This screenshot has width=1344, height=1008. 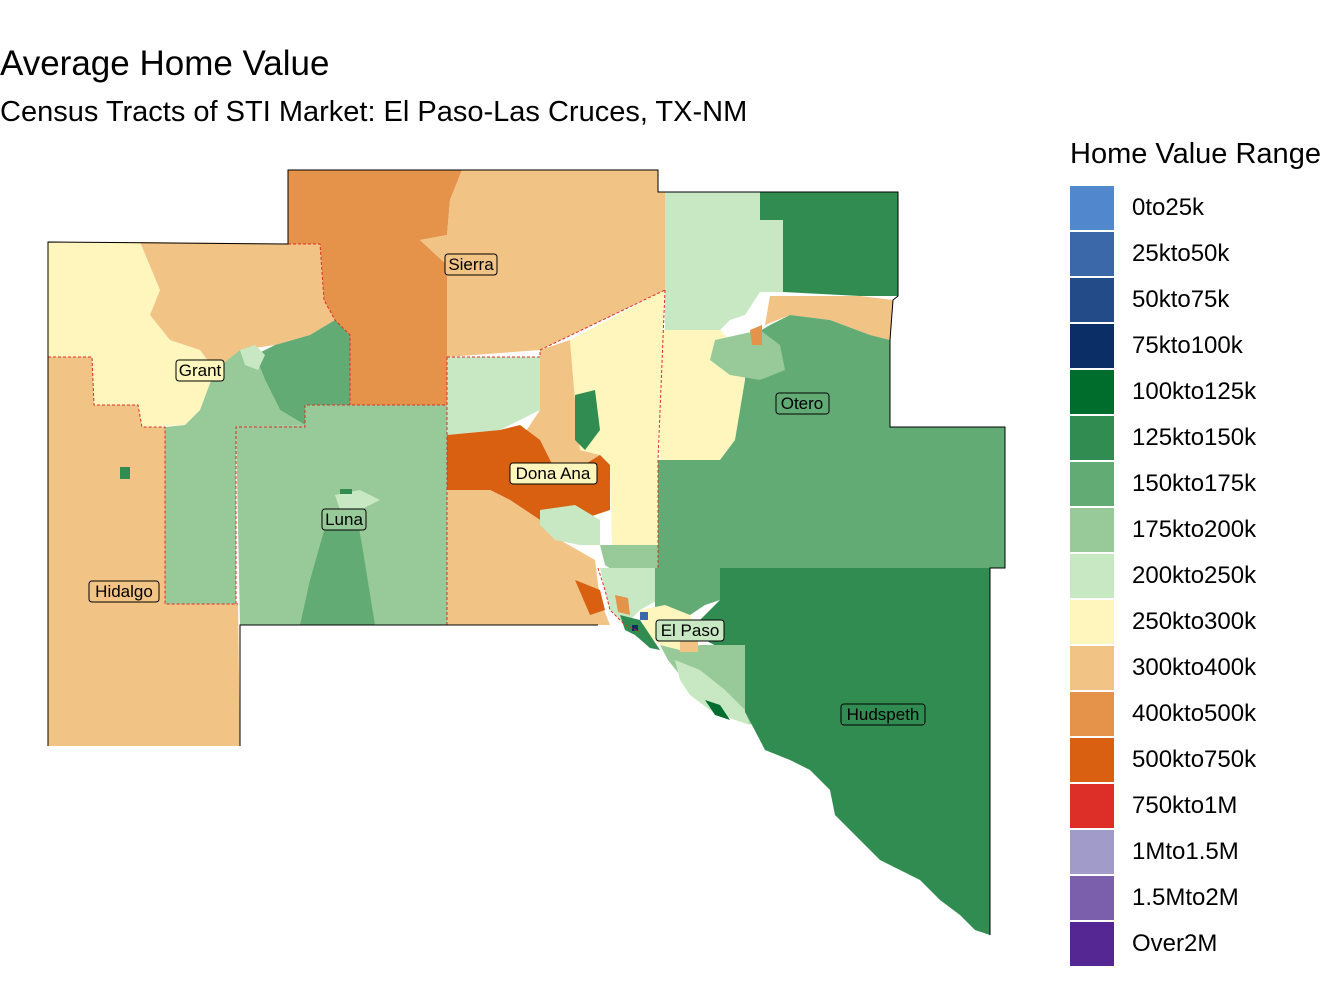 I want to click on legend-item: 400kto500k, so click(x=1205, y=715).